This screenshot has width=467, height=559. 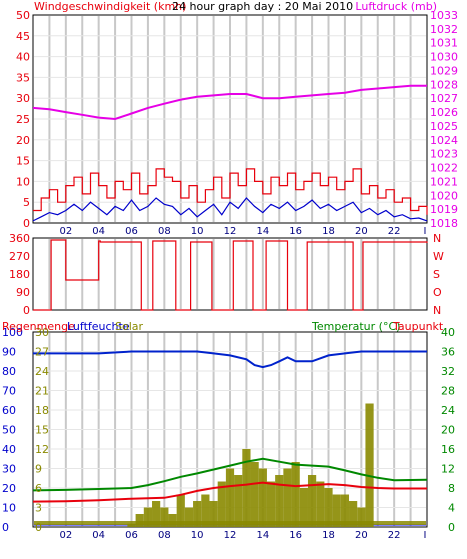 I want to click on wind-tick-label: 50, so click(x=23, y=15).